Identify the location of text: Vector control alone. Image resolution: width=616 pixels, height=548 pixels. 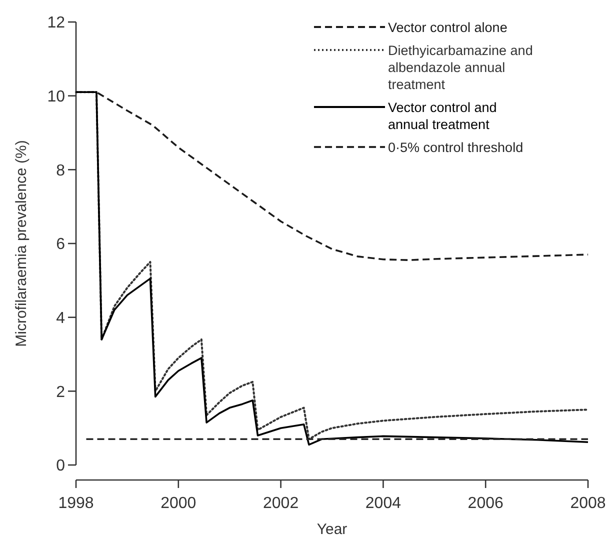
(448, 27).